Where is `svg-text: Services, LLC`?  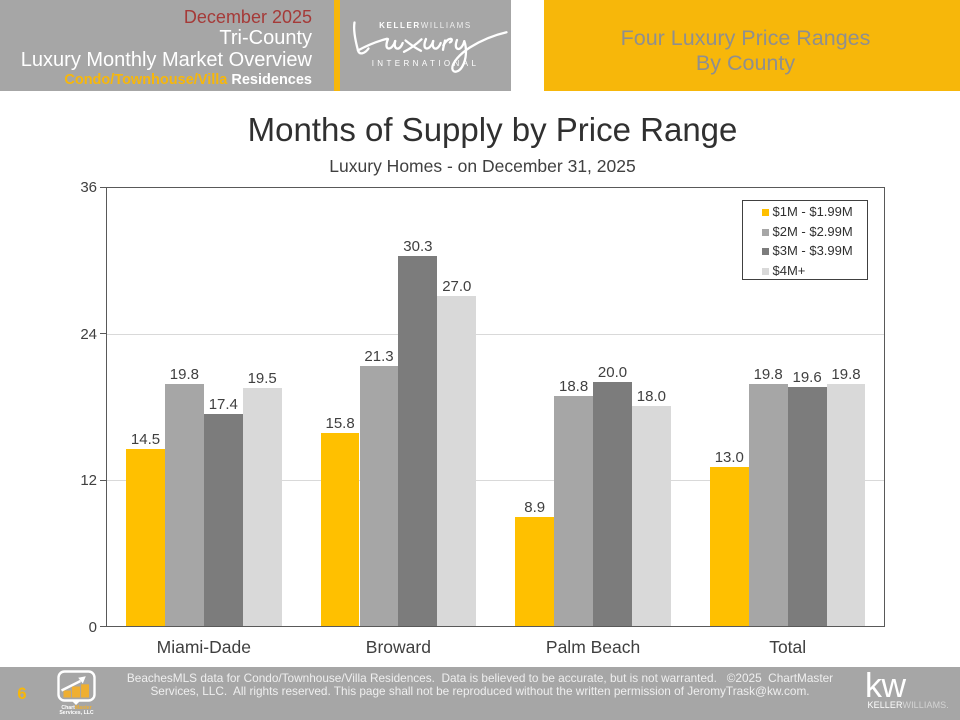
svg-text: Services, LLC is located at coordinates (76, 713).